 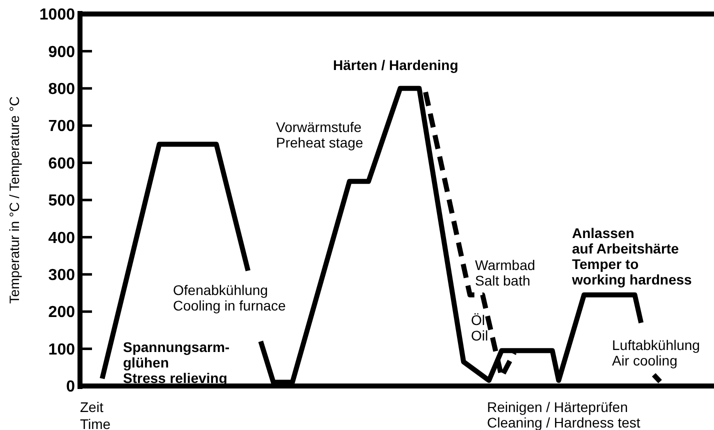 I want to click on y-tick-label: 300, so click(x=62, y=275).